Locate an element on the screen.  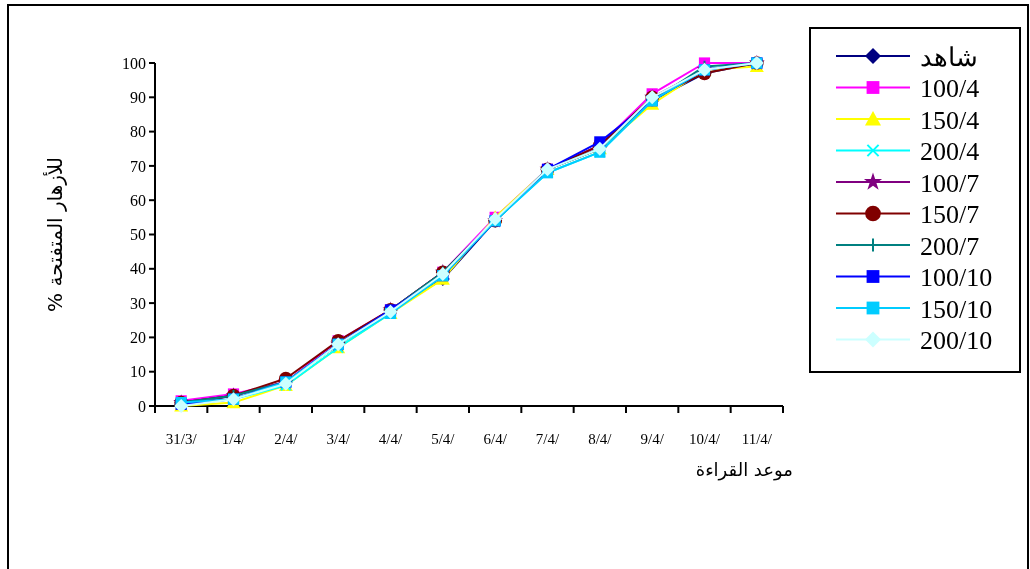
y-tick-label: 10 is located at coordinates (138, 372).